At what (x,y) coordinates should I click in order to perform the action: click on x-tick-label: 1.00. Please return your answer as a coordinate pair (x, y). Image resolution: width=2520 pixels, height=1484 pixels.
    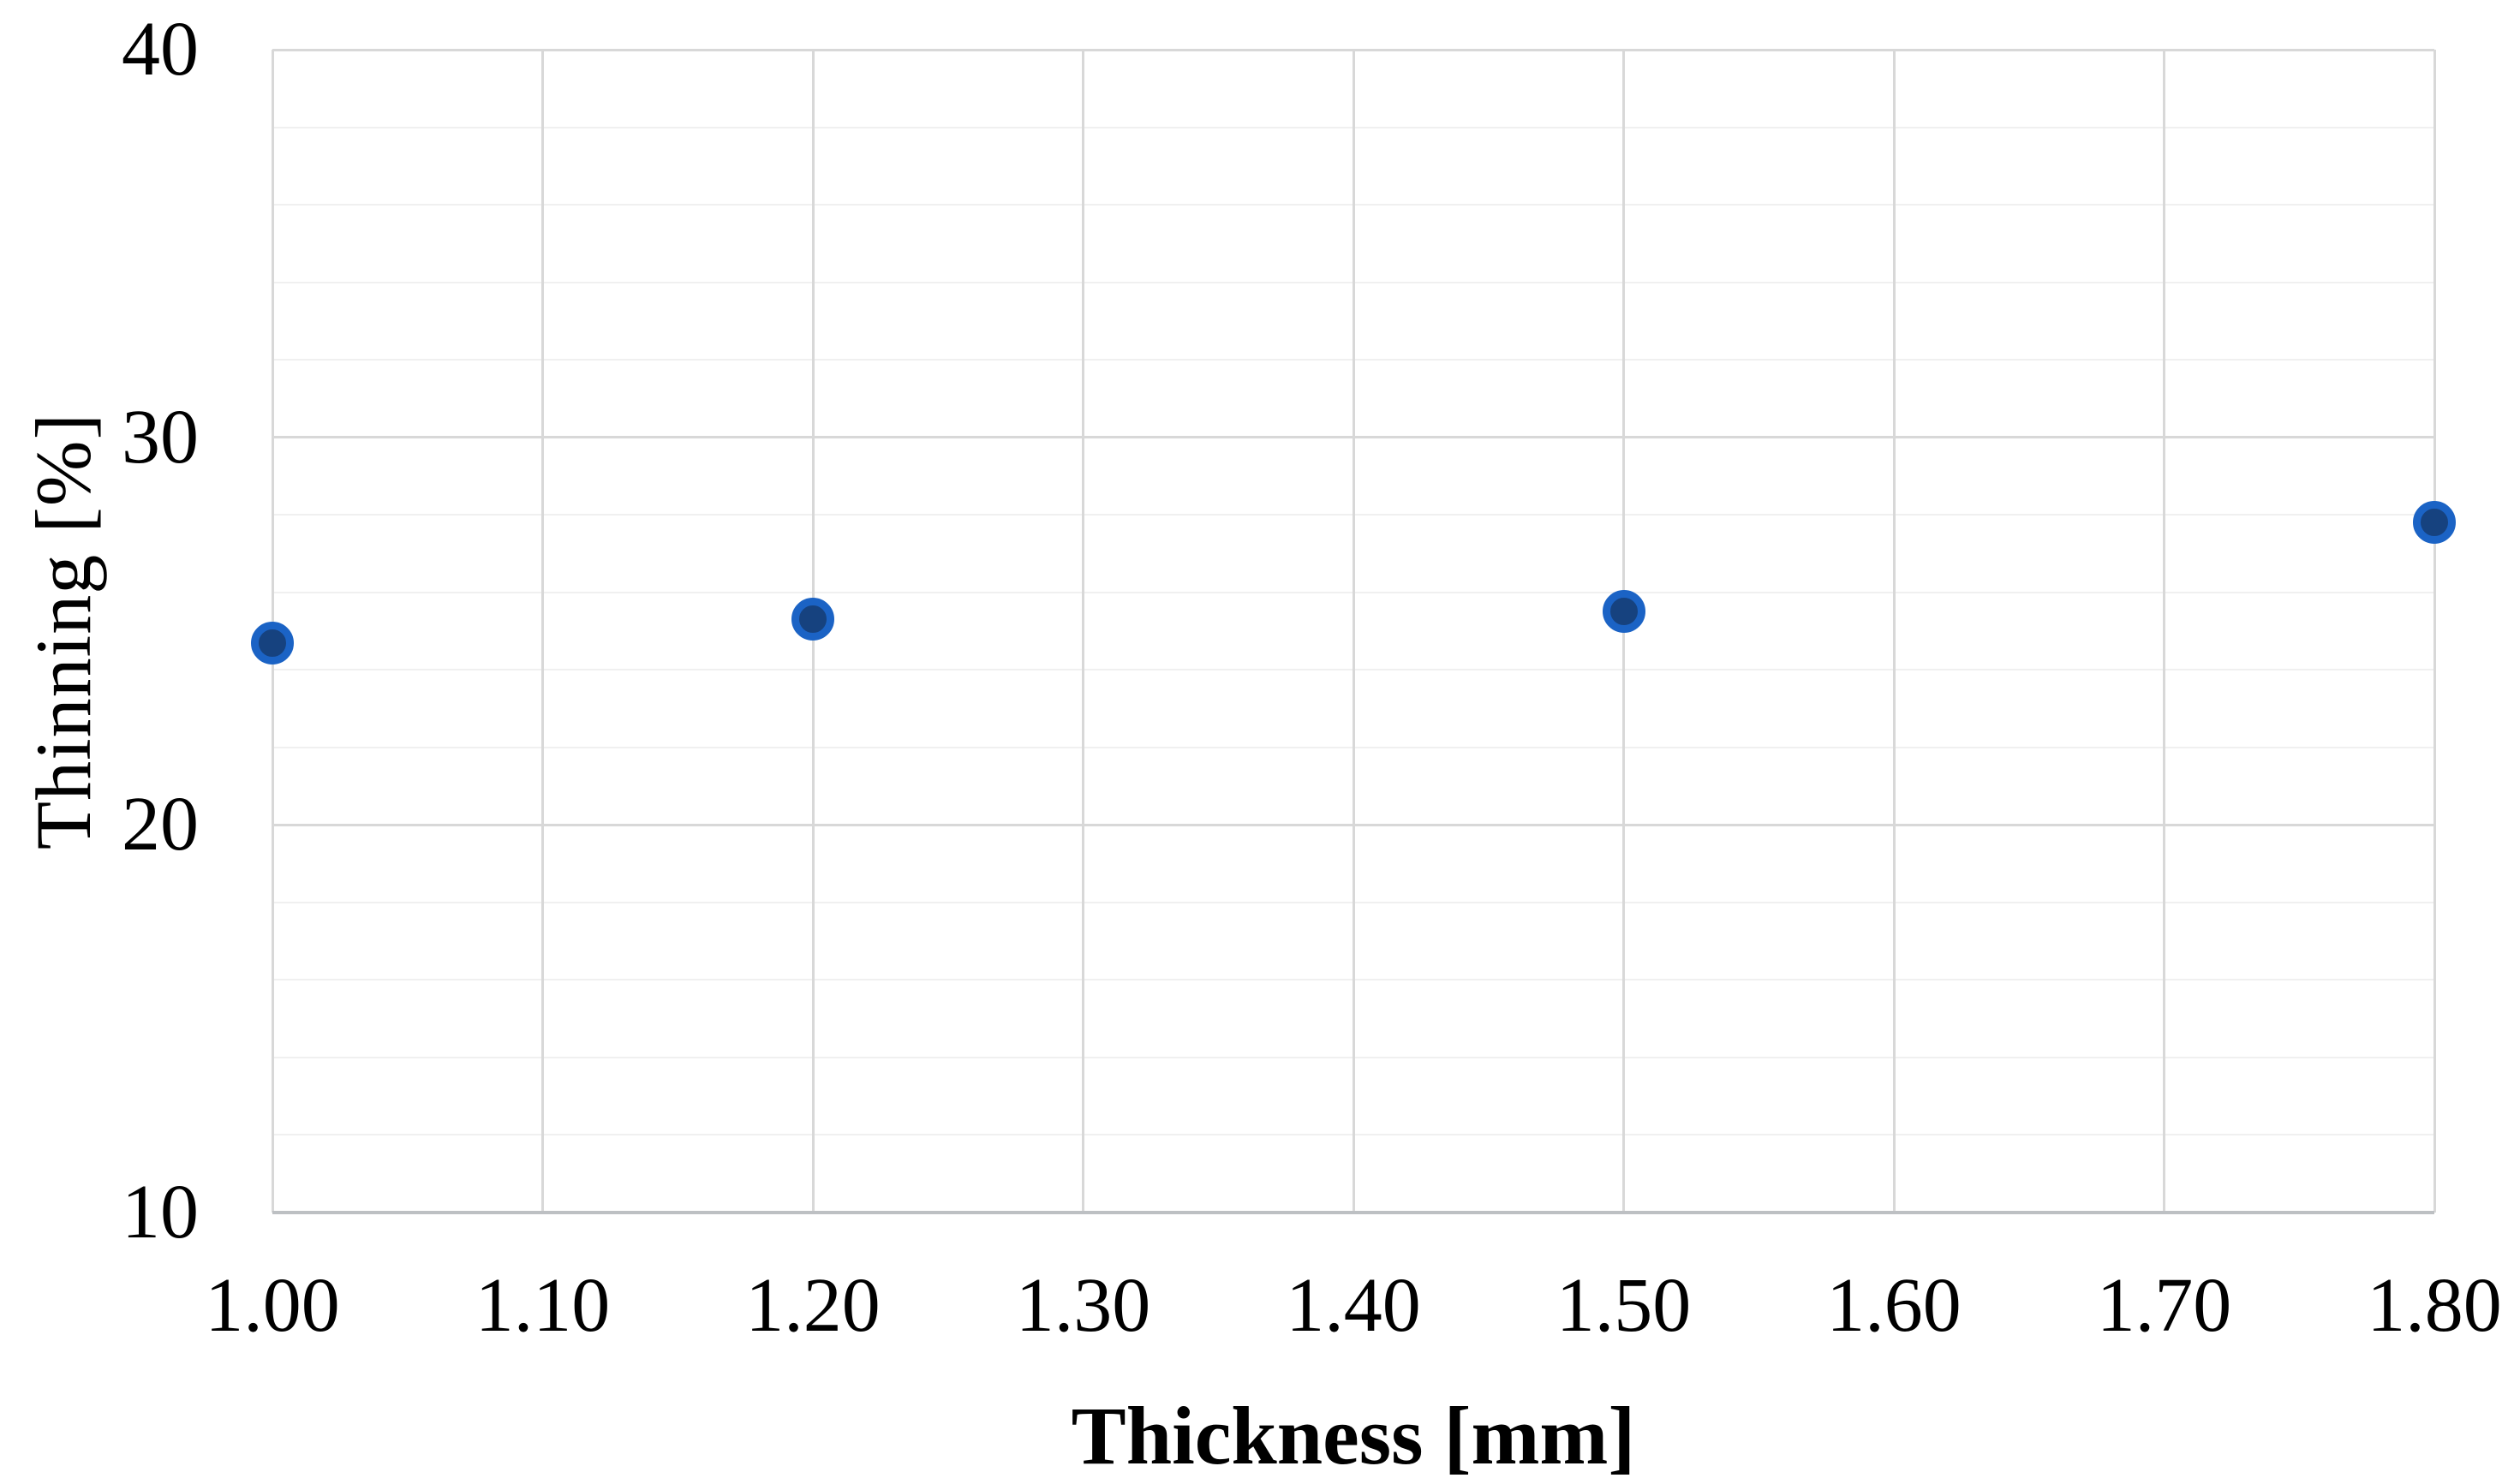
    Looking at the image, I should click on (272, 1305).